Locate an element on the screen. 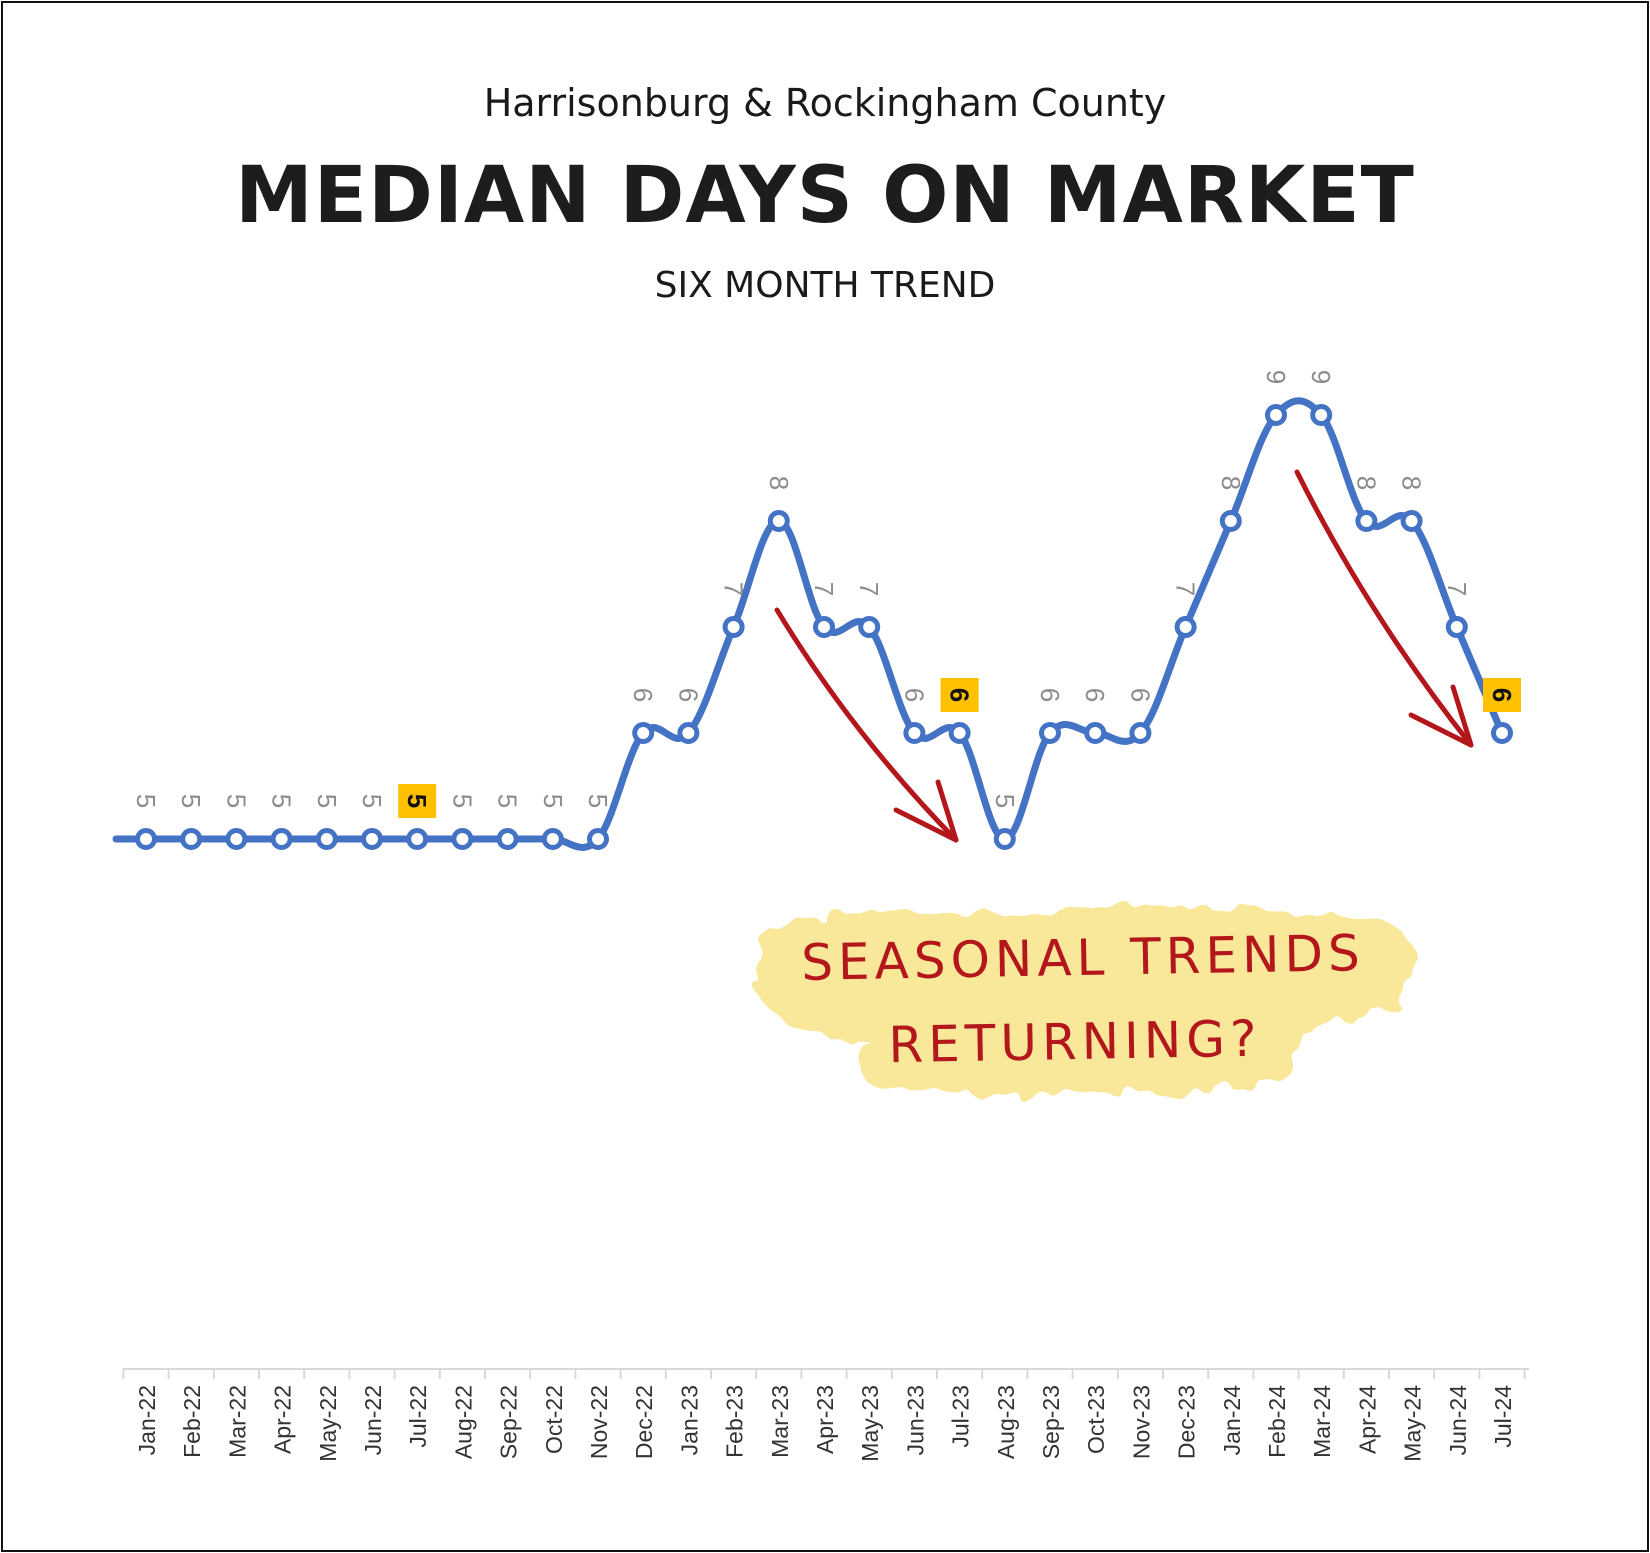 This screenshot has width=1650, height=1553. annotation-highlight is located at coordinates (1085, 1001).